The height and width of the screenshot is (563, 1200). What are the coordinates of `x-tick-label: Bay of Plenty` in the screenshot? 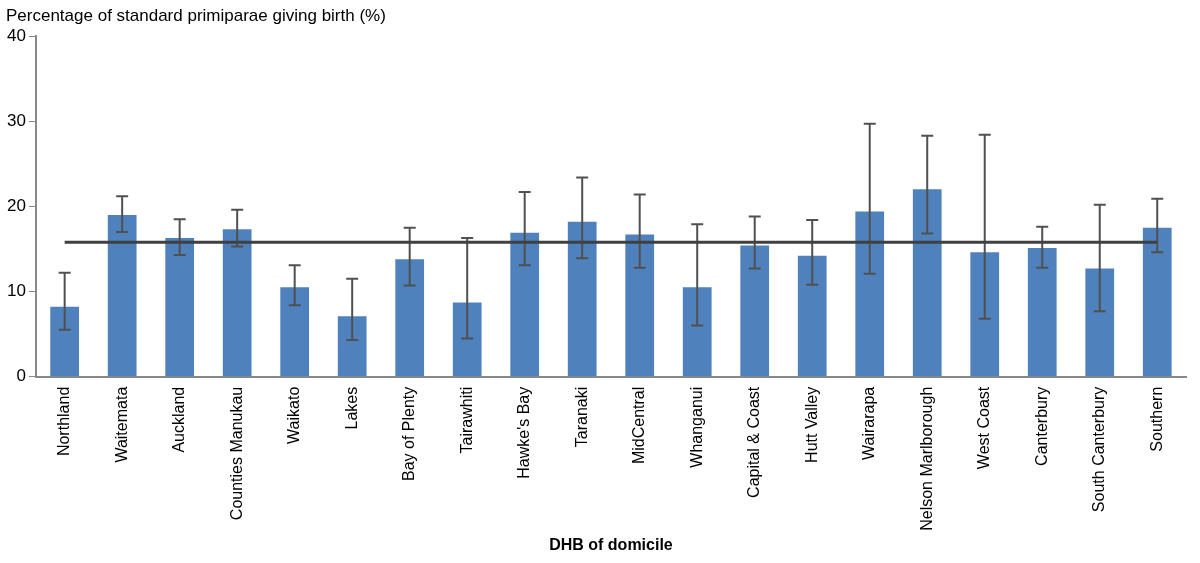 It's located at (409, 433).